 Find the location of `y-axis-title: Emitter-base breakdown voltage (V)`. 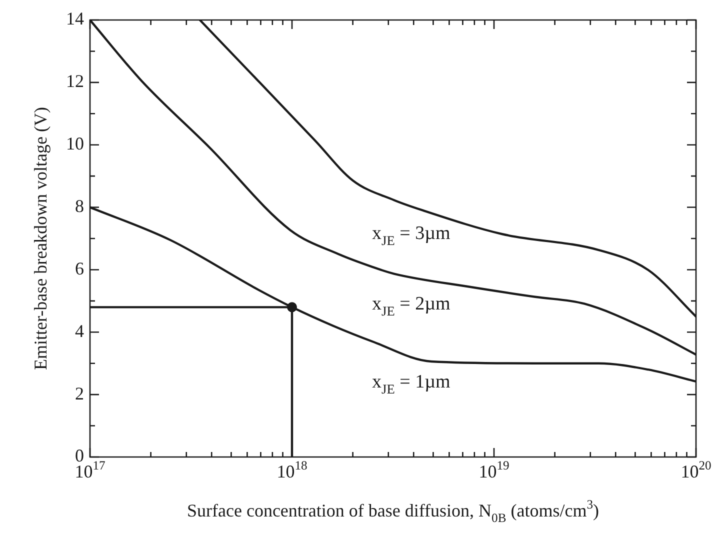

y-axis-title: Emitter-base breakdown voltage (V) is located at coordinates (40, 238).